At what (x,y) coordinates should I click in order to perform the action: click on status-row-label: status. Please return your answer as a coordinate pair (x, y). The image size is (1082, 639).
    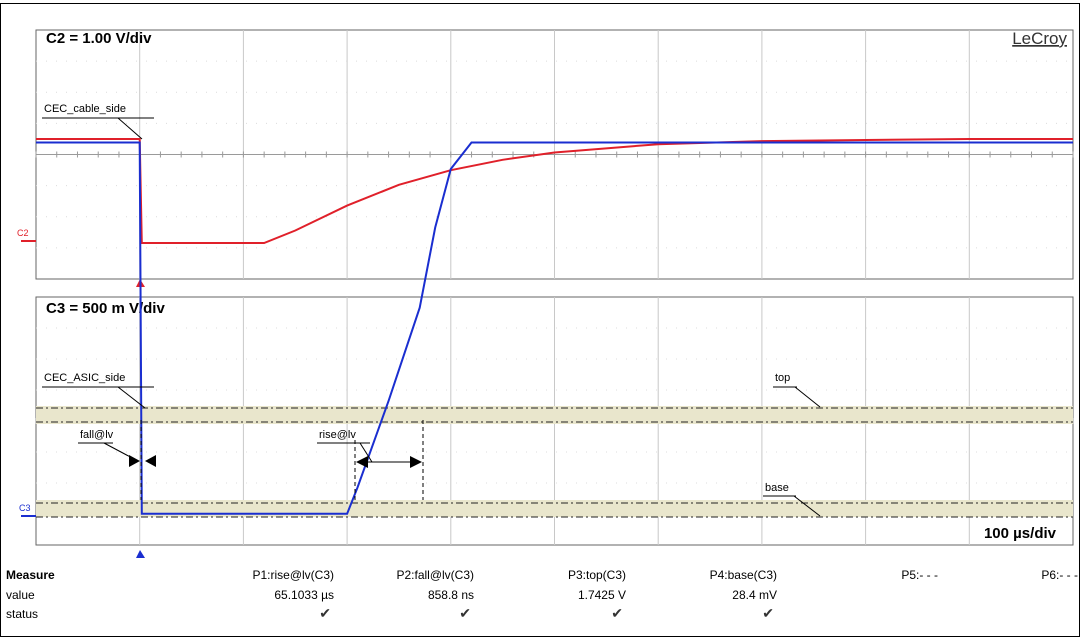
    Looking at the image, I should click on (22, 614).